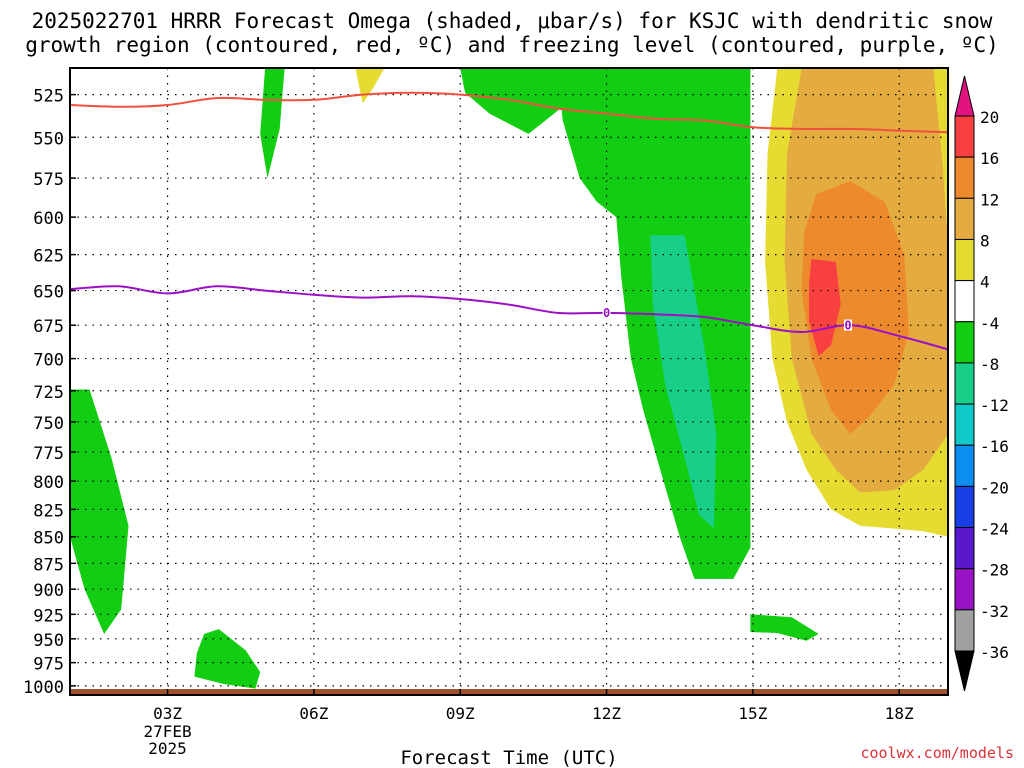  What do you see at coordinates (167, 731) in the screenshot?
I see `x-date-label: 27FEB` at bounding box center [167, 731].